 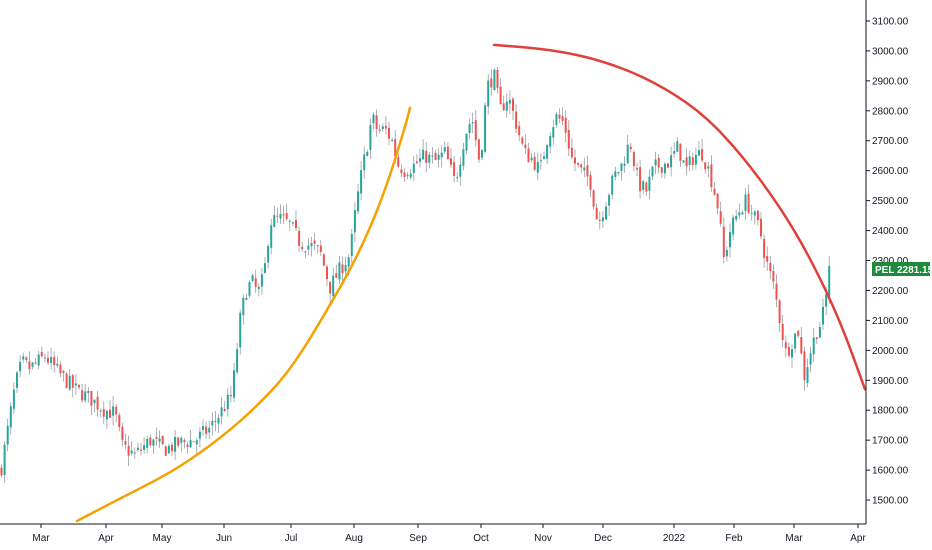 What do you see at coordinates (41, 538) in the screenshot?
I see `x-tick-label: Mar` at bounding box center [41, 538].